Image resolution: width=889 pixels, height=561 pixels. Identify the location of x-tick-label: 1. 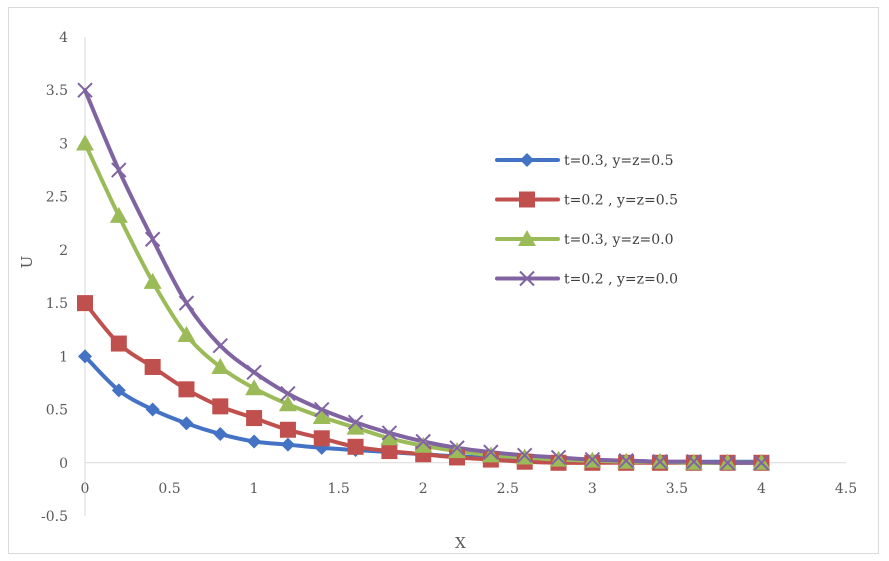
(254, 489).